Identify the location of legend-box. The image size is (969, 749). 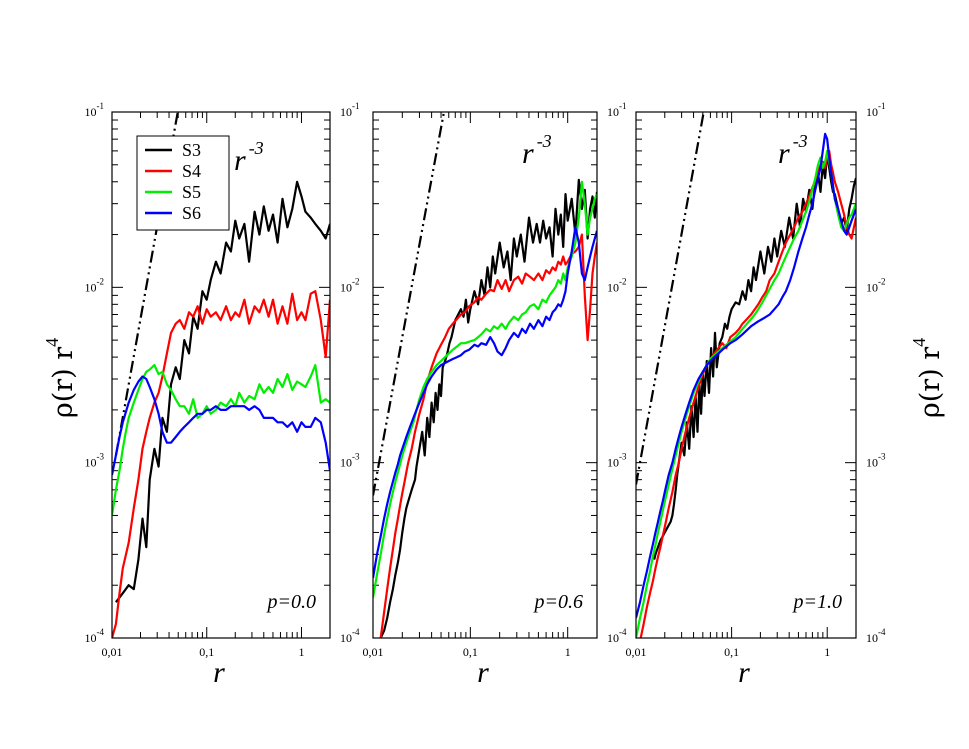
(183, 183).